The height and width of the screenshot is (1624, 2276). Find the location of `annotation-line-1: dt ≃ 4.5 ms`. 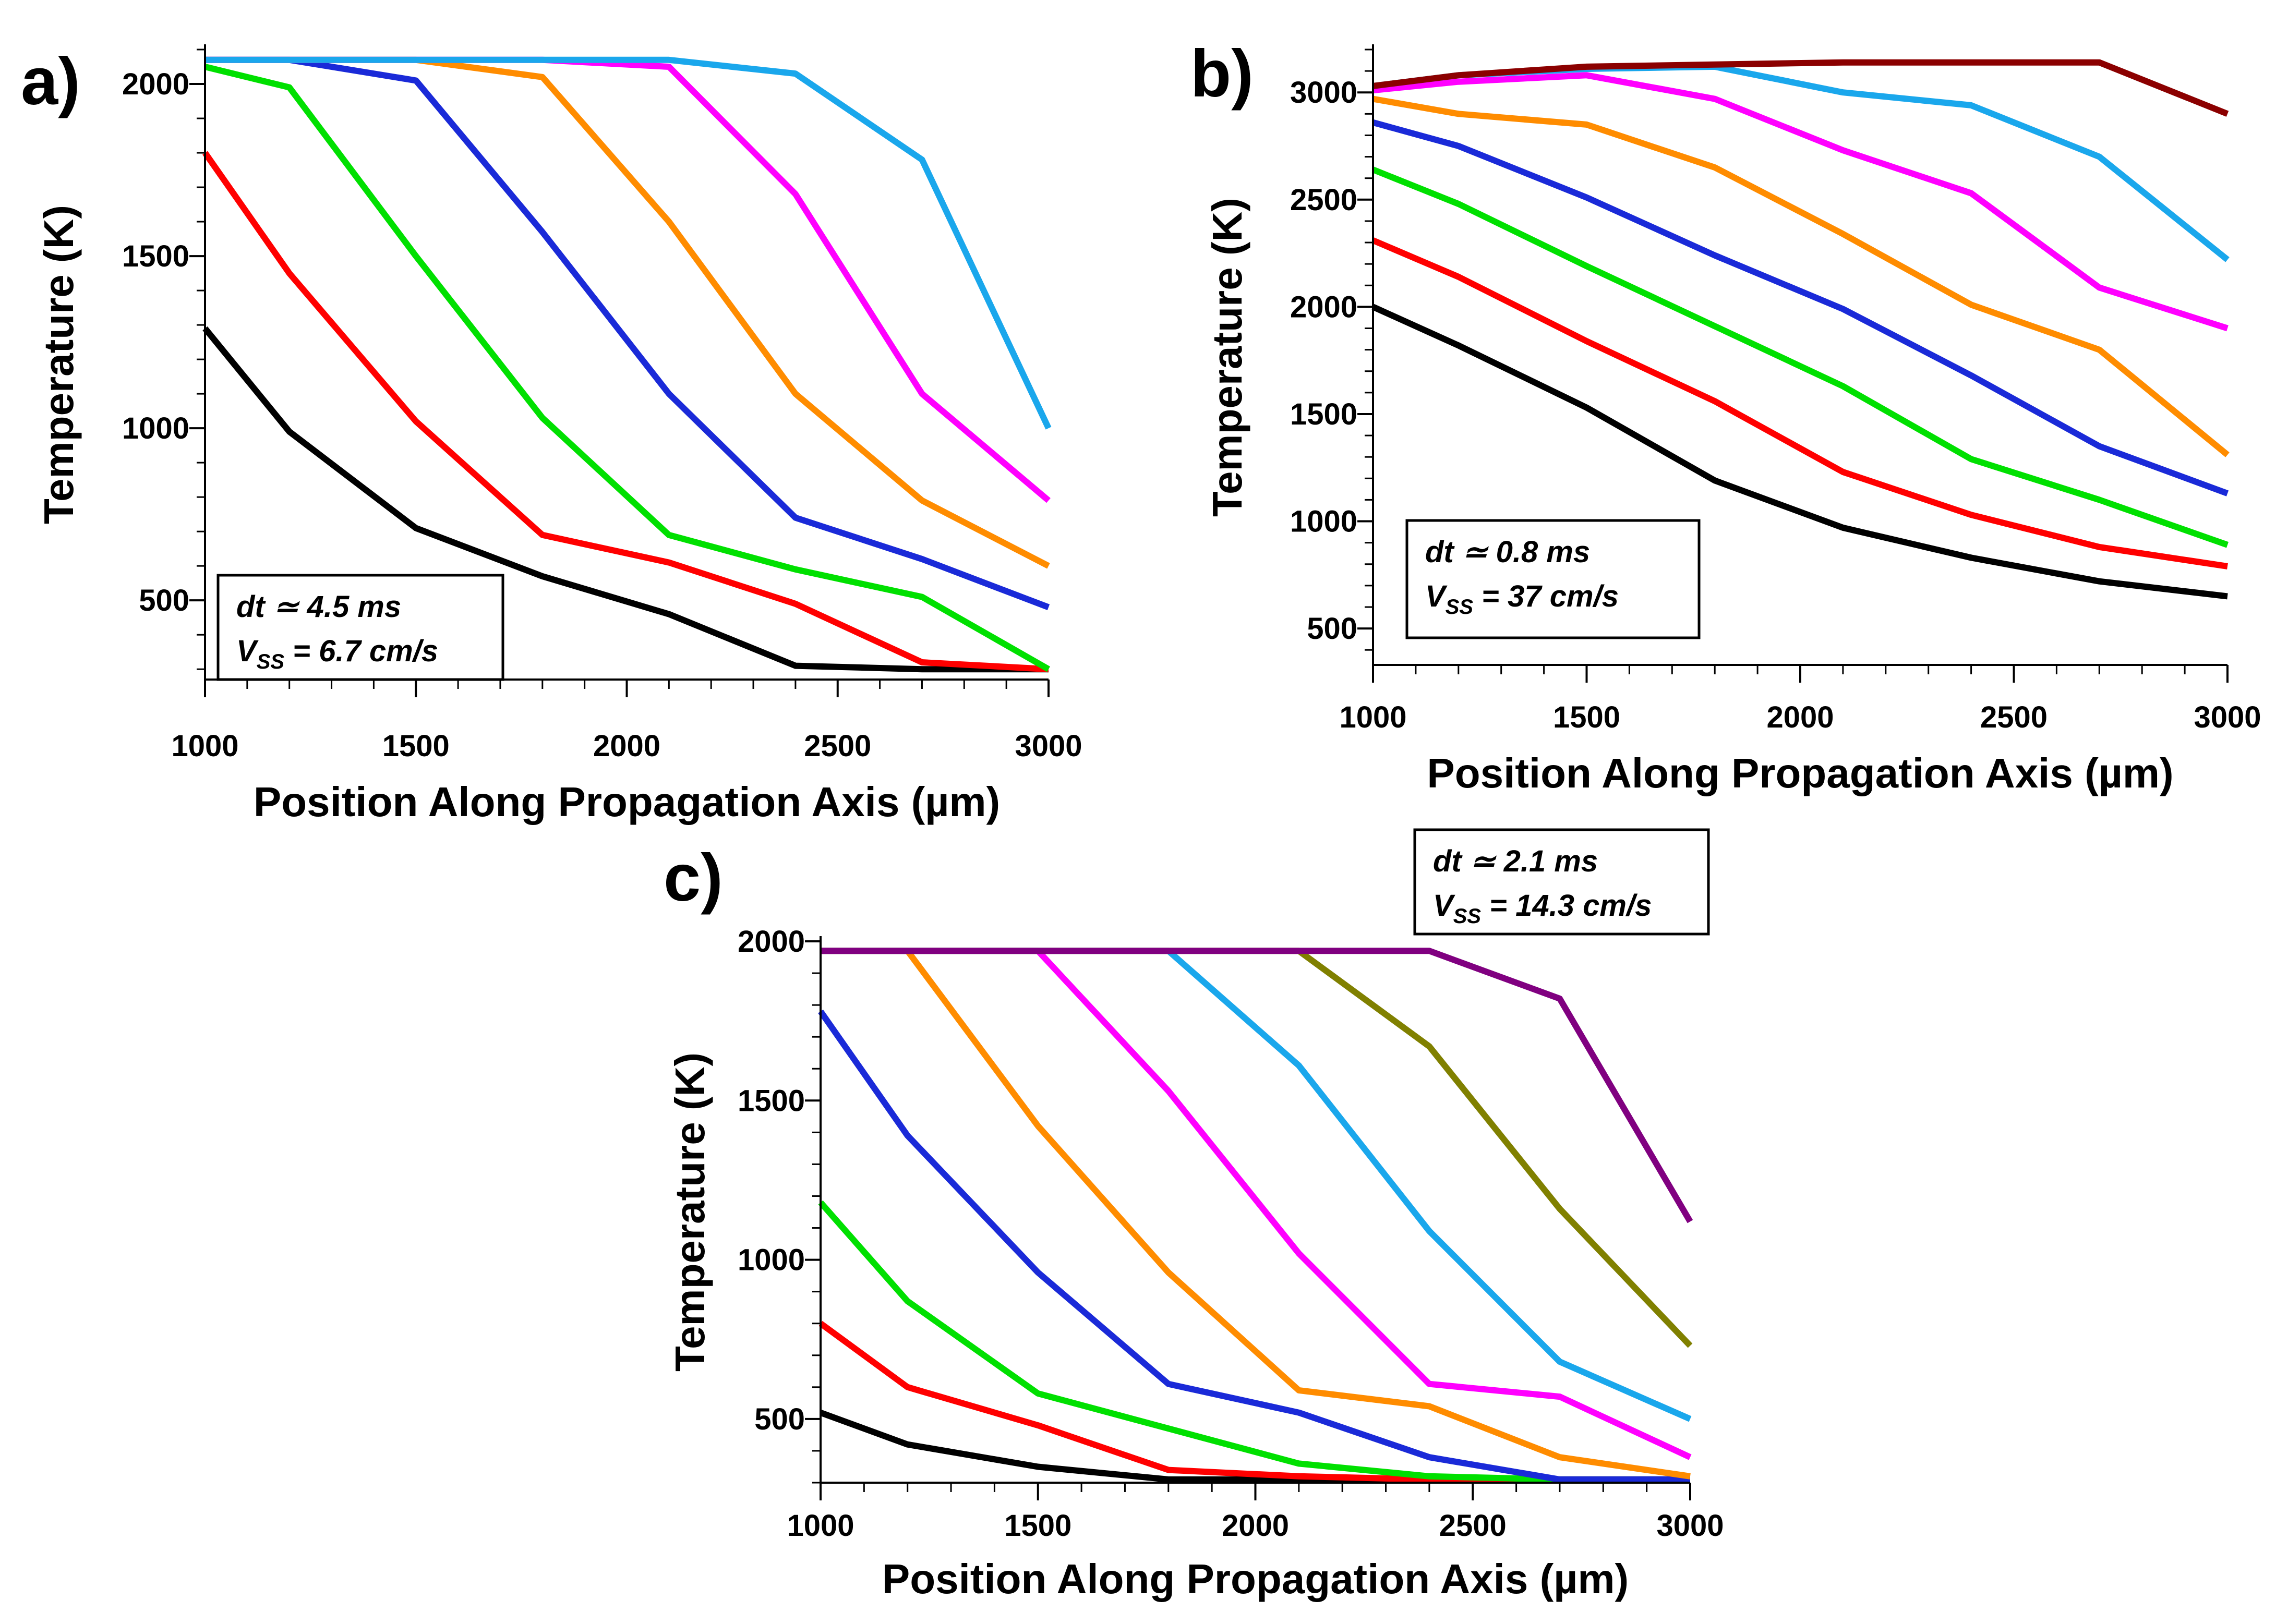

annotation-line-1: dt ≃ 4.5 ms is located at coordinates (318, 607).